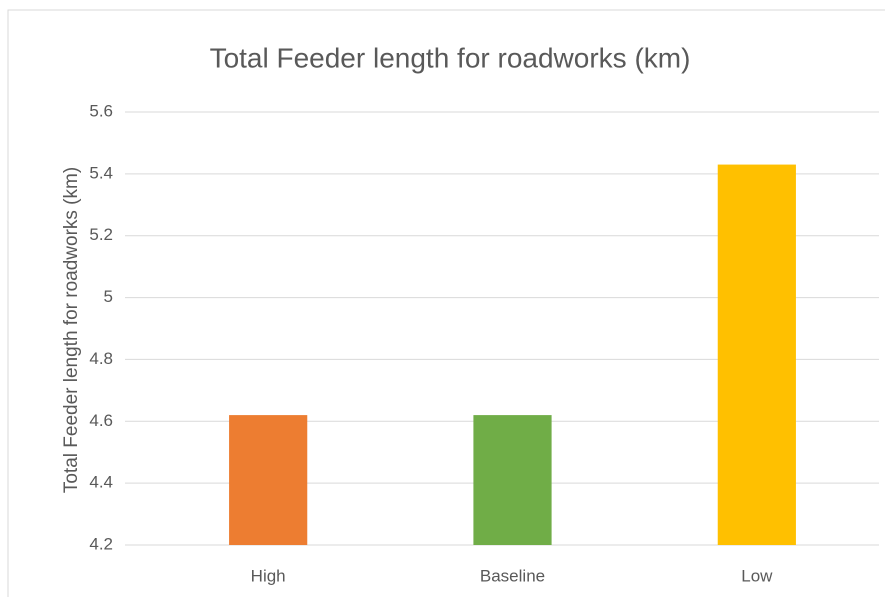 The height and width of the screenshot is (597, 885). Describe the element at coordinates (512, 575) in the screenshot. I see `x-tick-label: Baseline` at that location.